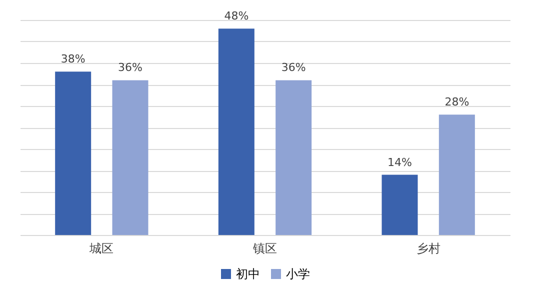 The height and width of the screenshot is (299, 559). Describe the element at coordinates (236, 16) in the screenshot. I see `data-label: 48%` at that location.